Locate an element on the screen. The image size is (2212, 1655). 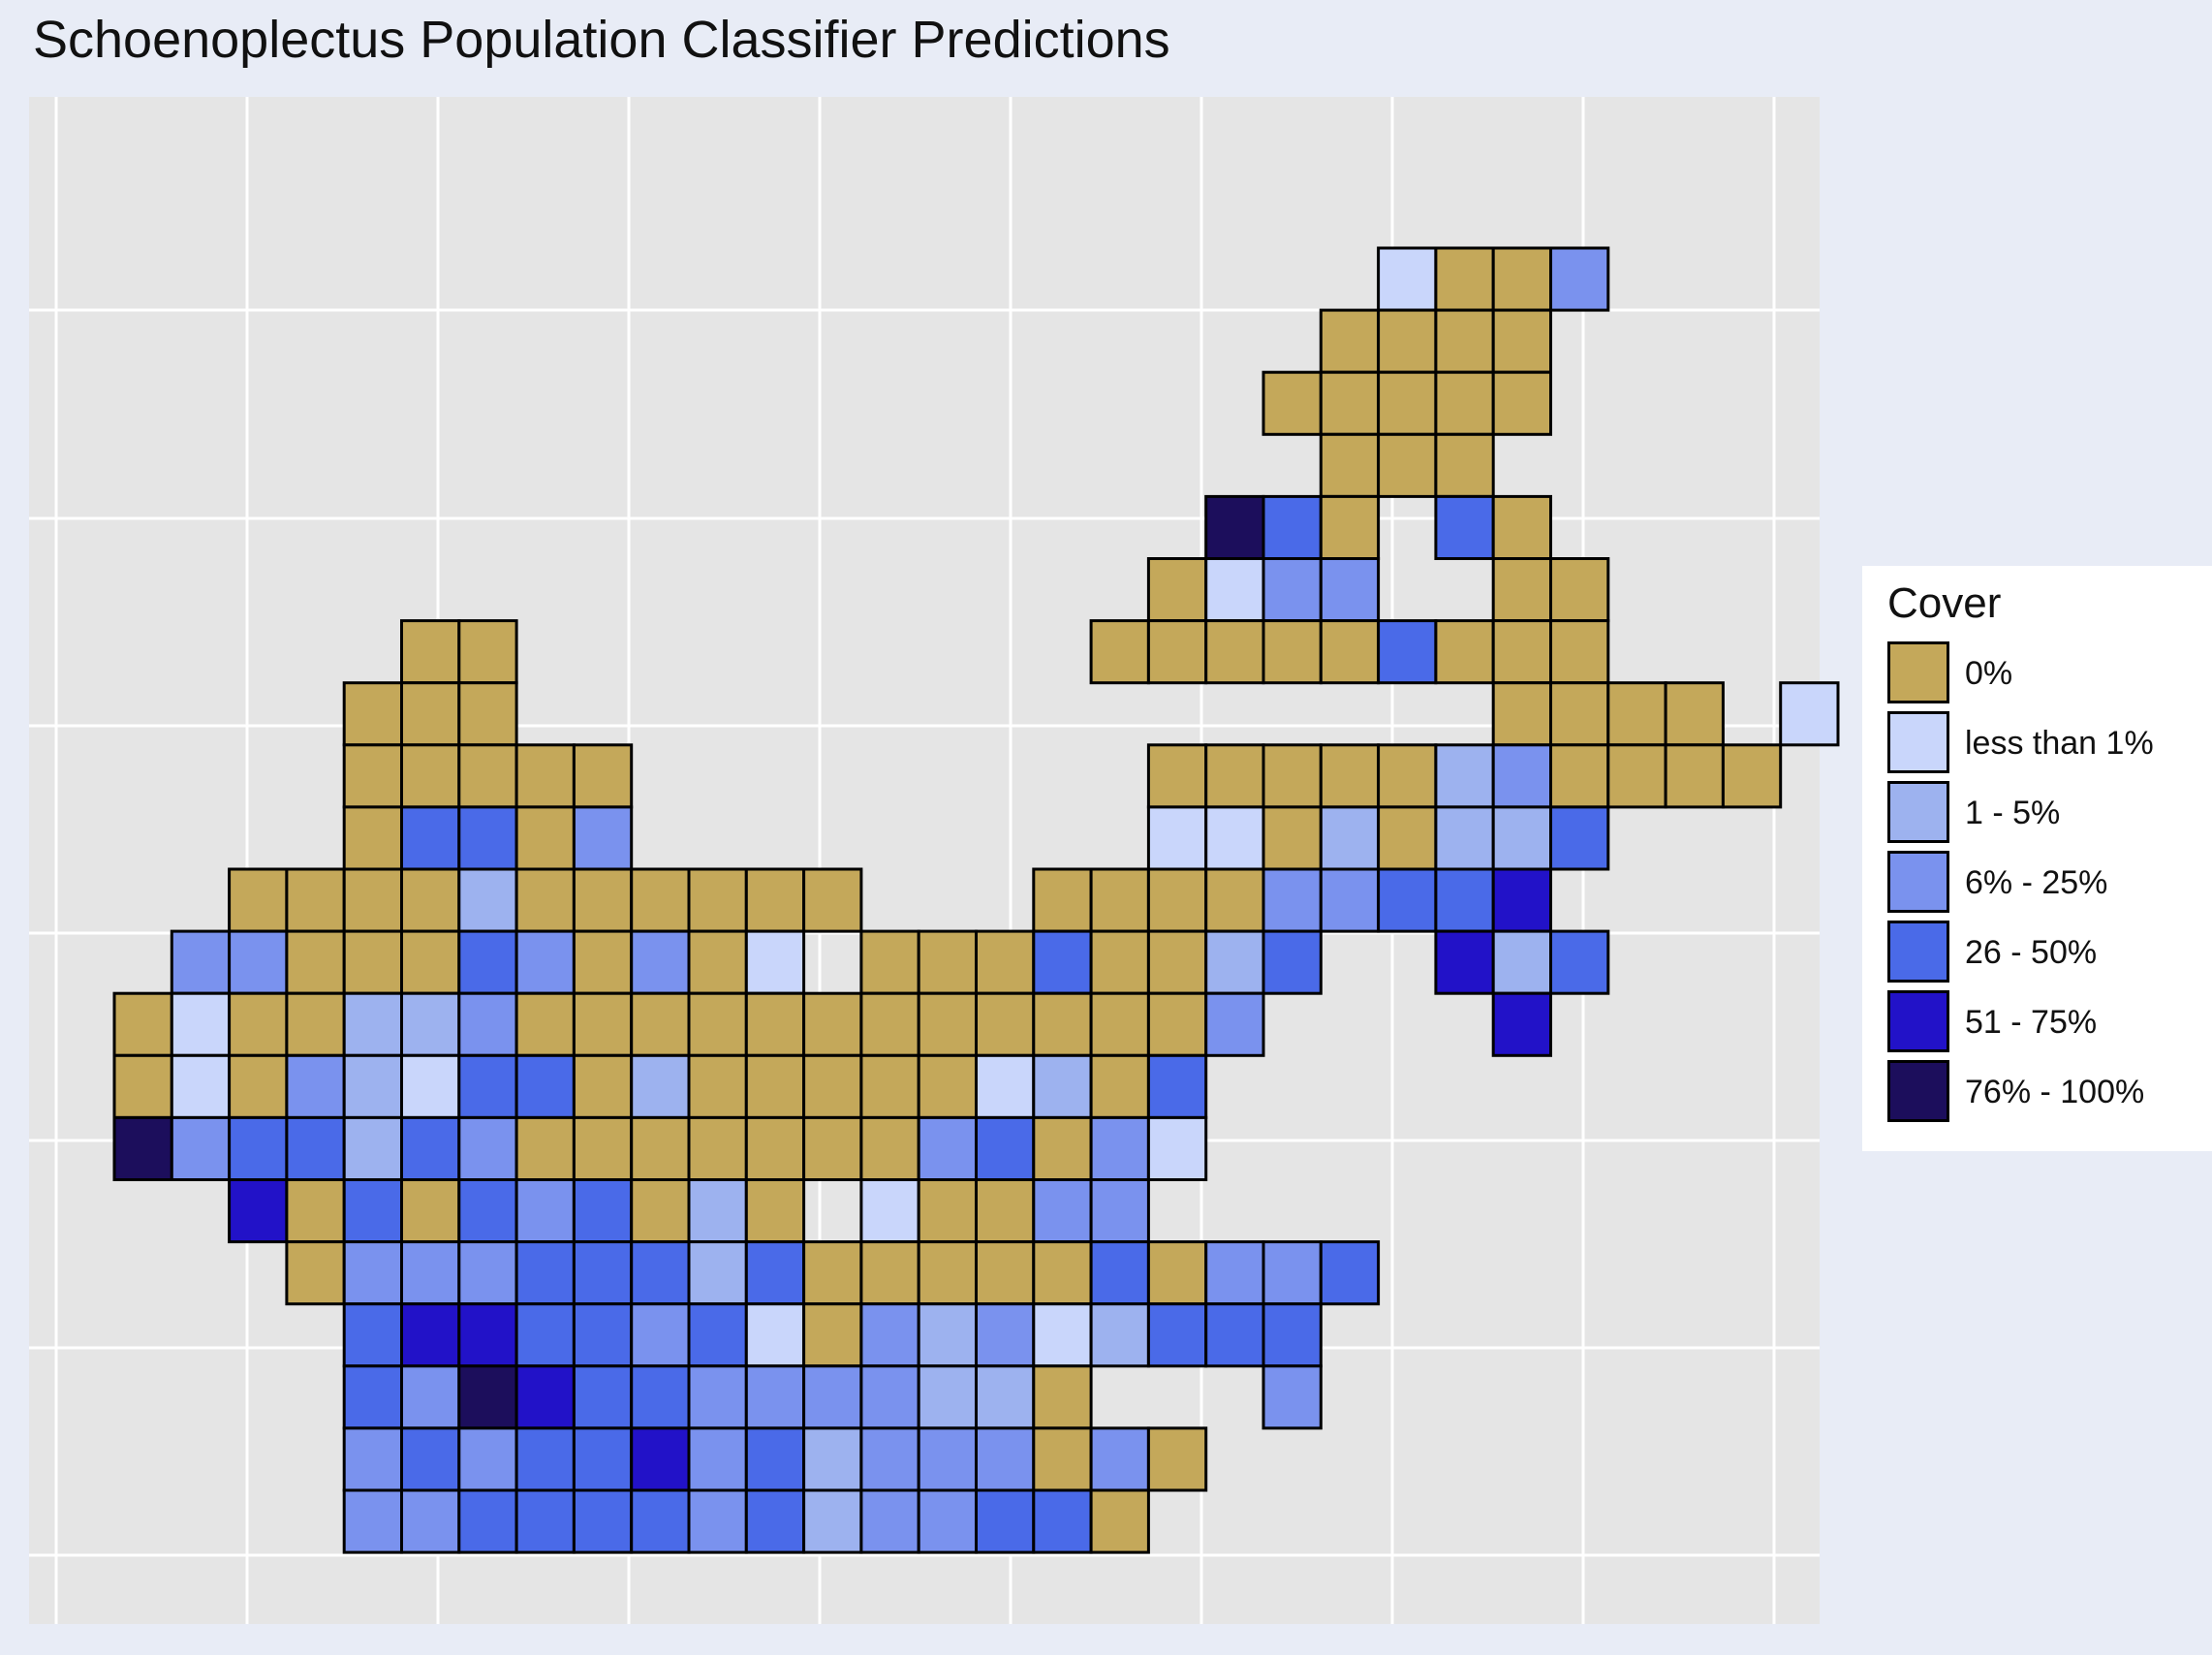
legend-label: less than 1% is located at coordinates (2059, 743).